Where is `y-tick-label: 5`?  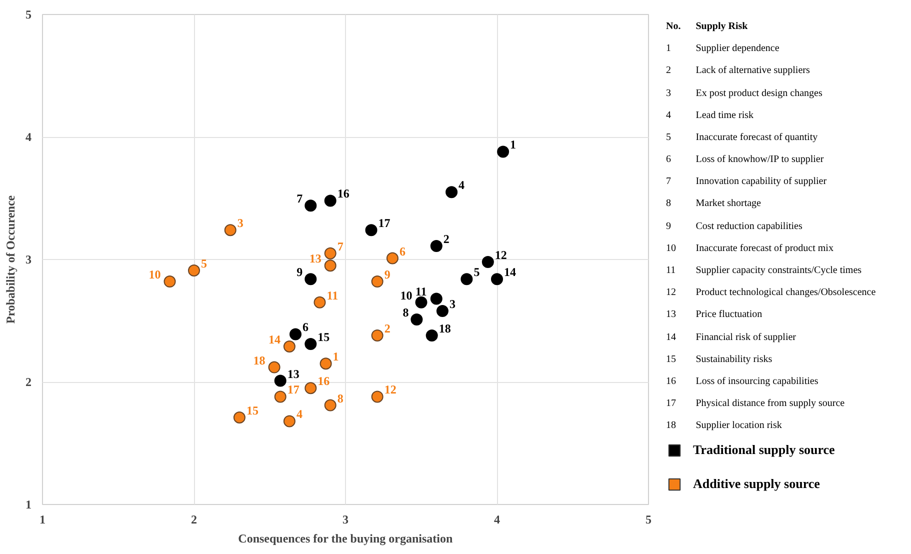 y-tick-label: 5 is located at coordinates (29, 15).